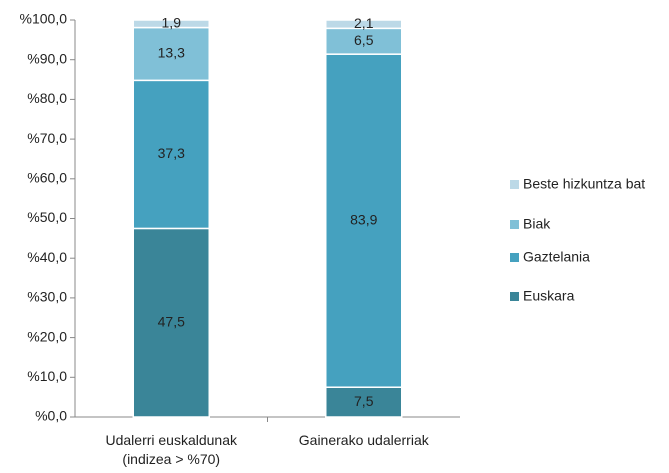 The width and height of the screenshot is (669, 473). I want to click on legend-label: Gaztelania, so click(556, 257).